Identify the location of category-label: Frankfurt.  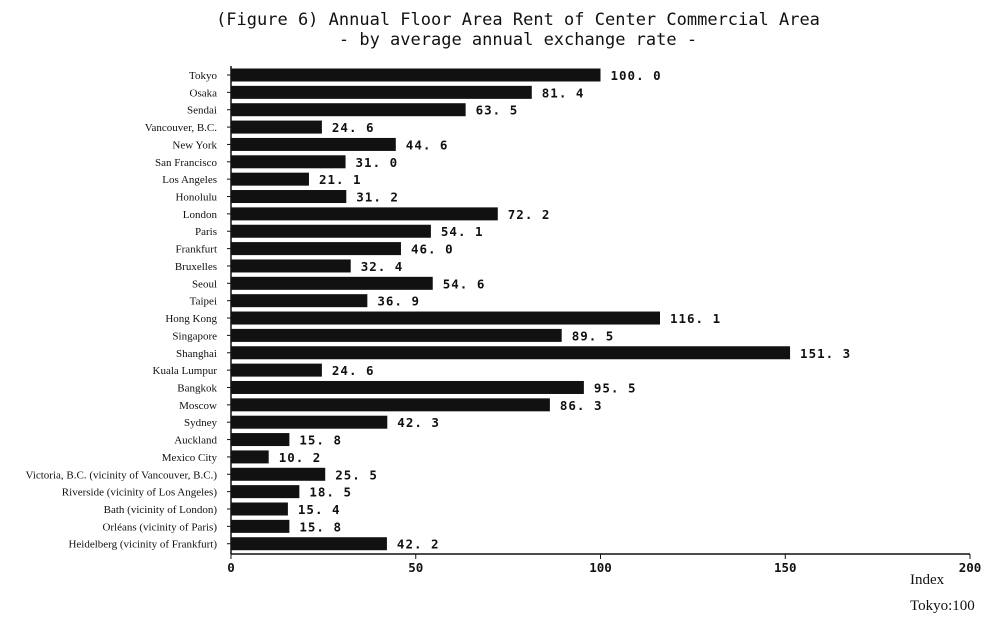
(196, 250).